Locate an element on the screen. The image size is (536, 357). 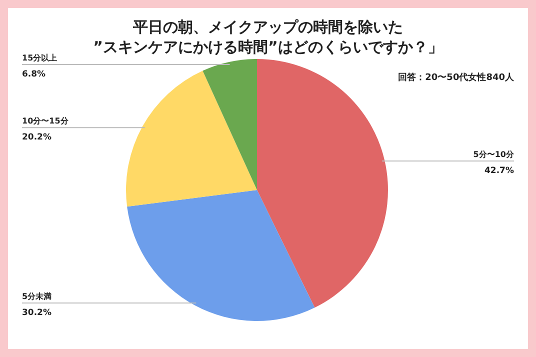
chart-title: 平日の朝、メイクアップの時間を除いた ”スキンケアにかける時間”はどのくらいですか？」 is located at coordinates (268, 37).